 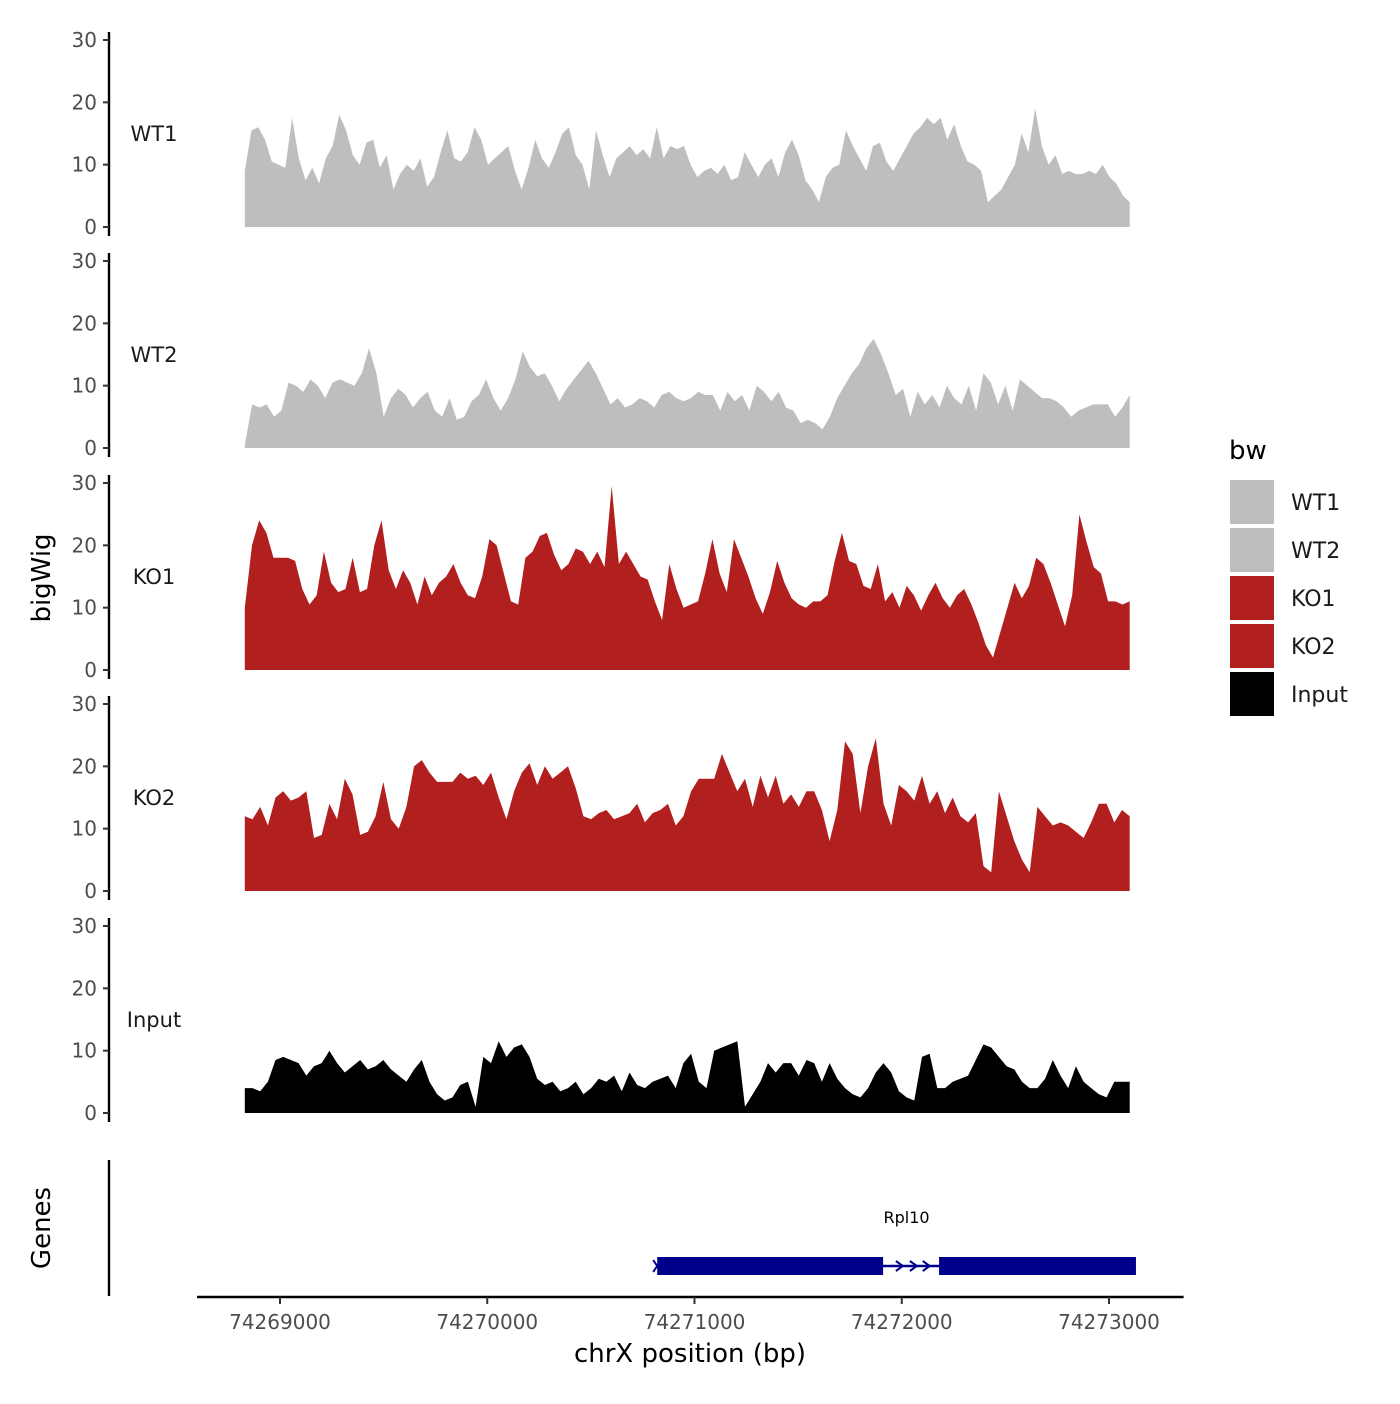 I want to click on x-tick-label: 74269000, so click(x=280, y=1322).